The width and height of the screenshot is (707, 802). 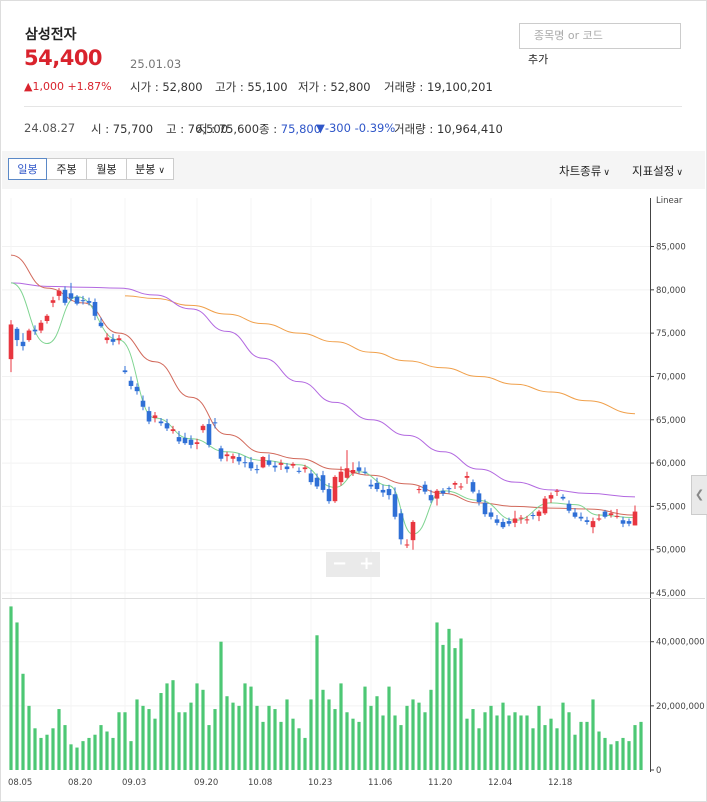 I want to click on x-tick-label: 12.04, so click(x=500, y=783).